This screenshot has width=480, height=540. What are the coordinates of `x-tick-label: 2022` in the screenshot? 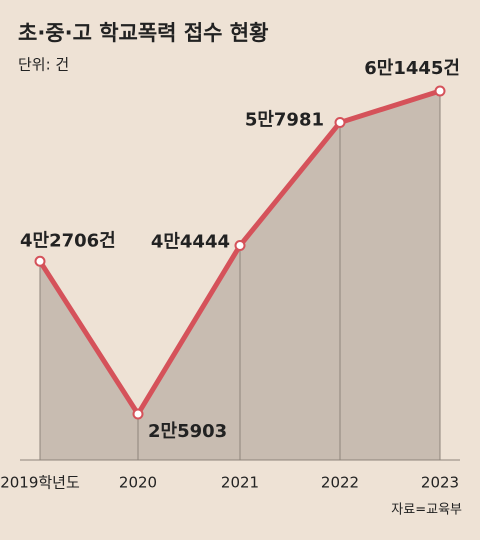 It's located at (340, 483).